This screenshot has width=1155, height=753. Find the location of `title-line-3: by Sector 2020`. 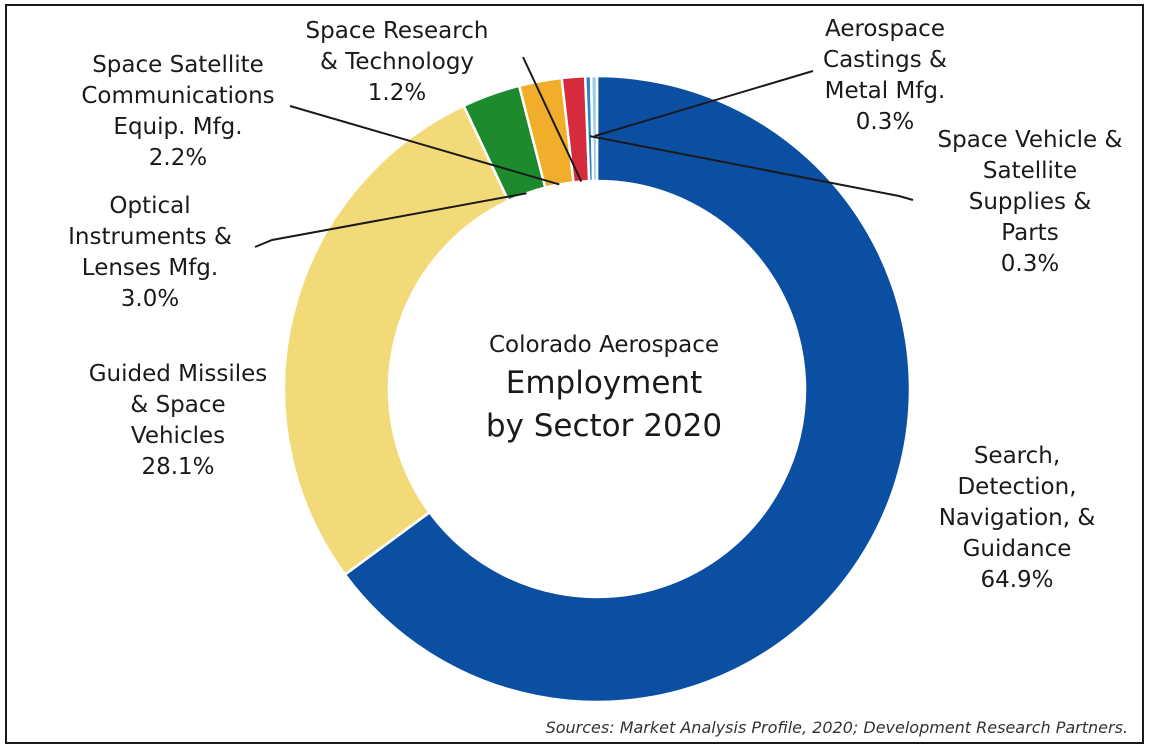

title-line-3: by Sector 2020 is located at coordinates (604, 426).